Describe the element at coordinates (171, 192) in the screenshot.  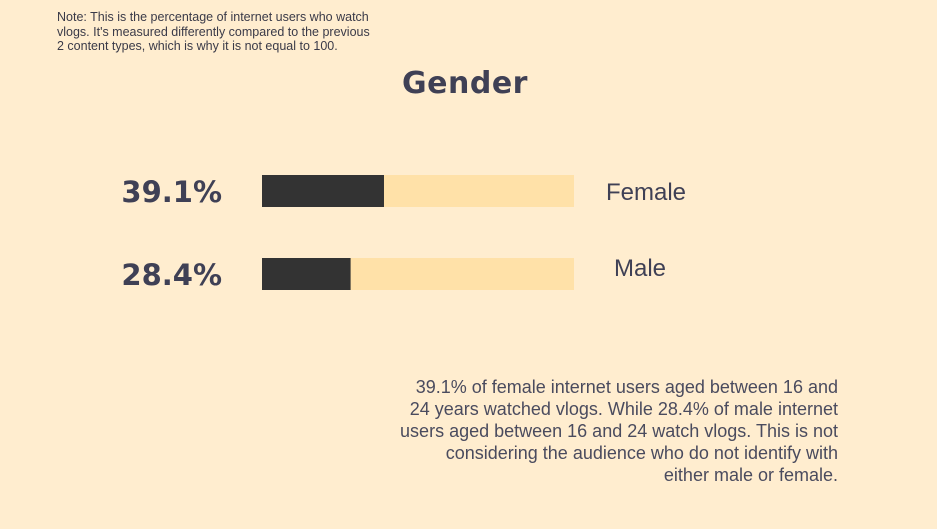
I see `value-label-female: 39.1%` at that location.